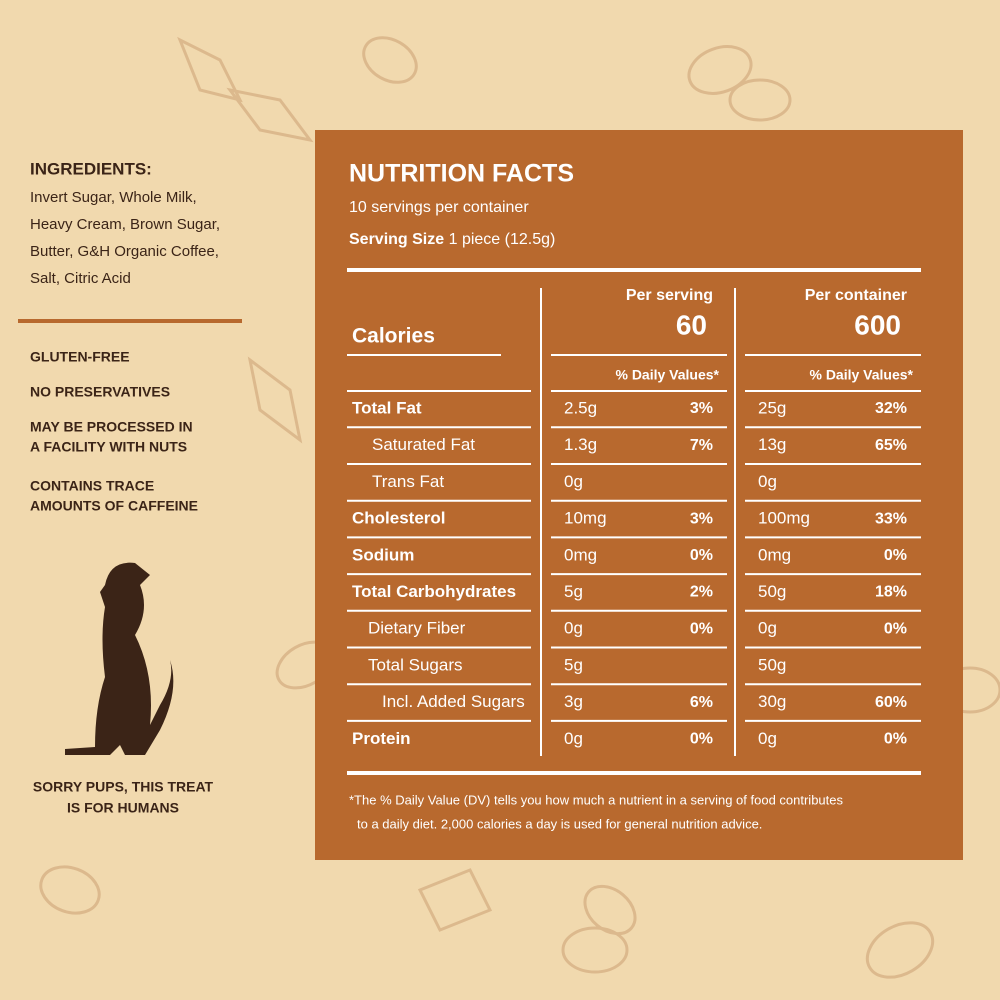 Image resolution: width=1000 pixels, height=1000 pixels. What do you see at coordinates (417, 628) in the screenshot?
I see `nutrient-name: Dietary Fiber` at bounding box center [417, 628].